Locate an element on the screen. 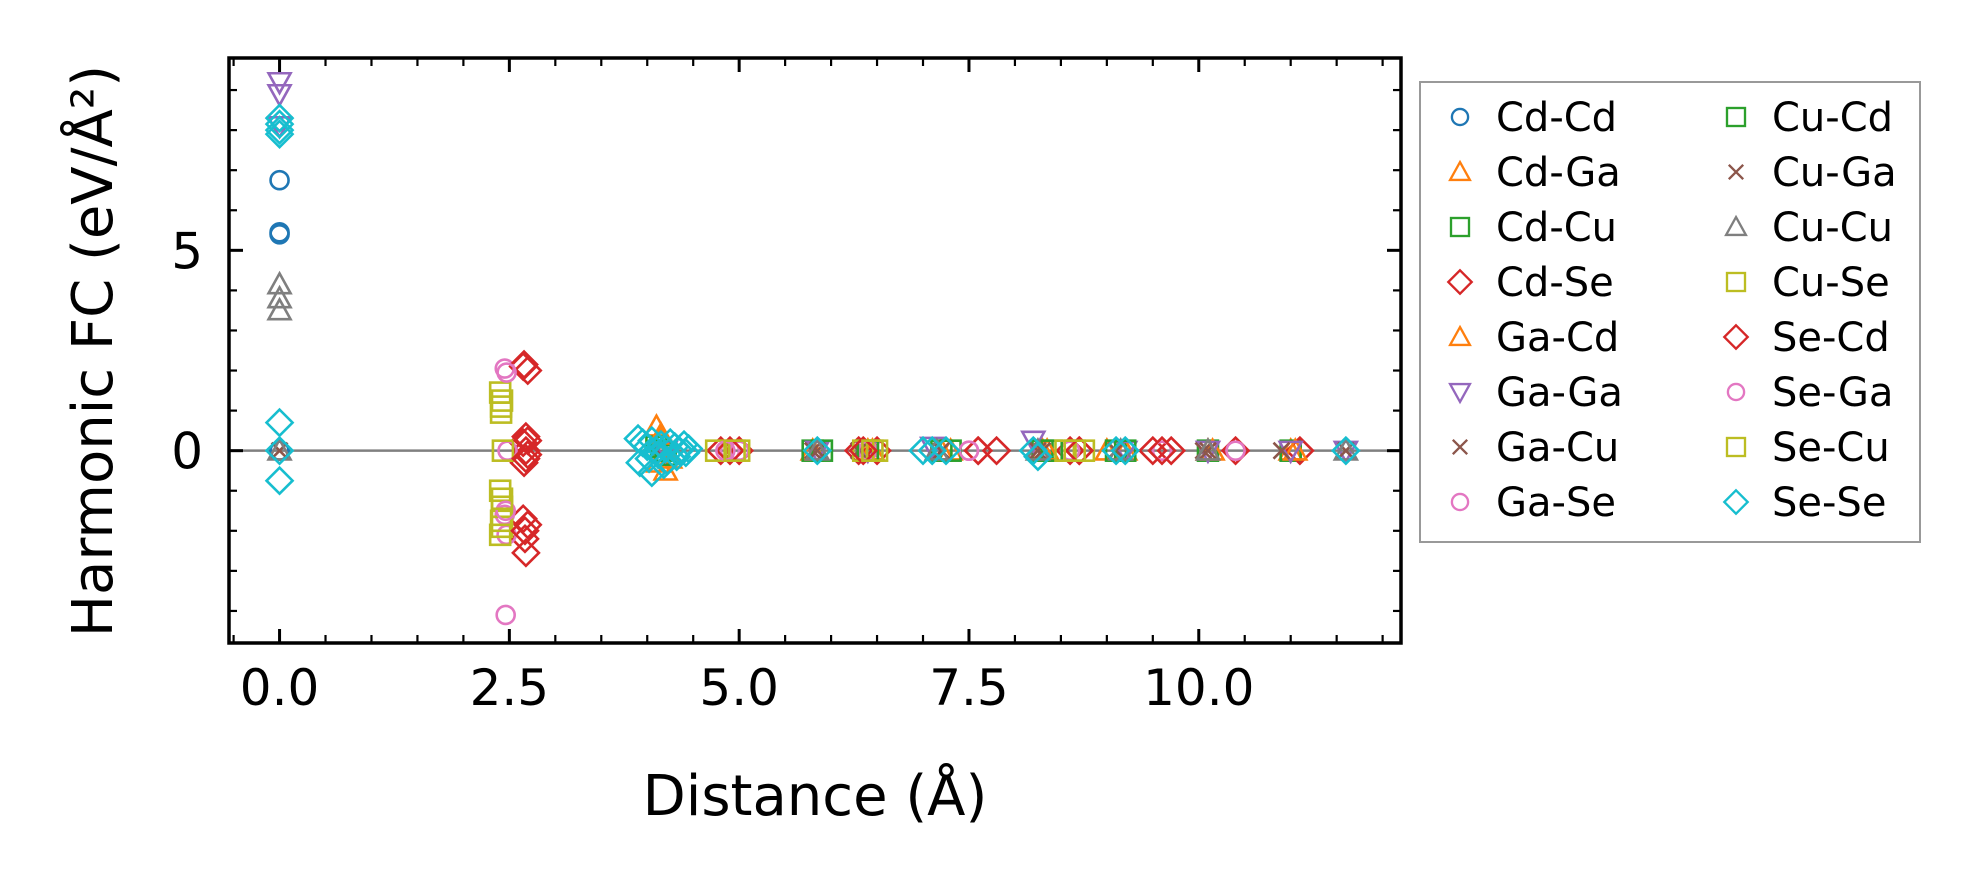 The image size is (1964, 883). x-tick-label: 7.5 is located at coordinates (969, 688).